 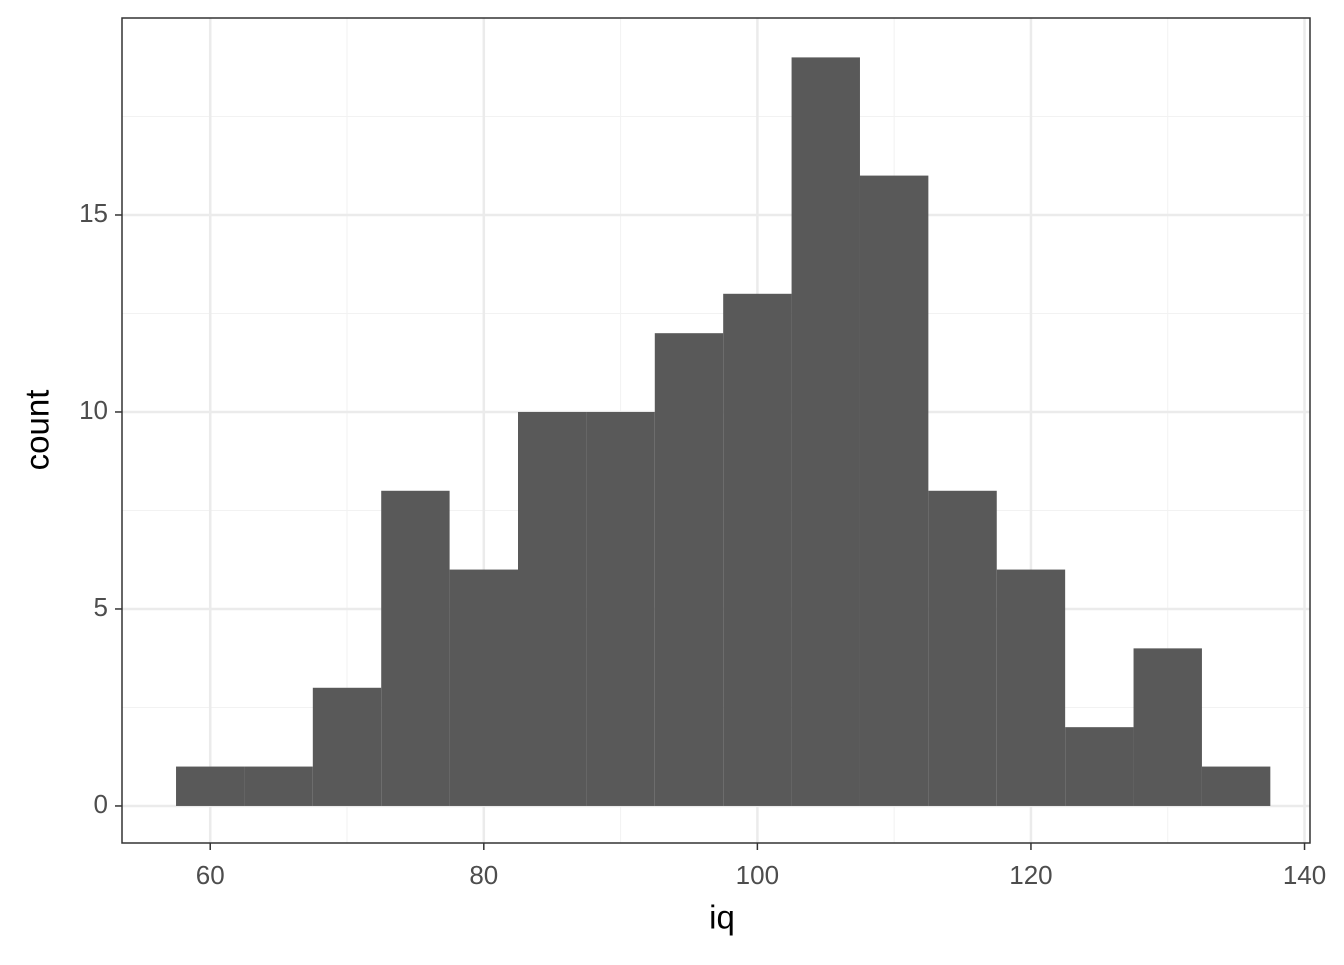 What do you see at coordinates (1304, 875) in the screenshot?
I see `x-tick-label: 140` at bounding box center [1304, 875].